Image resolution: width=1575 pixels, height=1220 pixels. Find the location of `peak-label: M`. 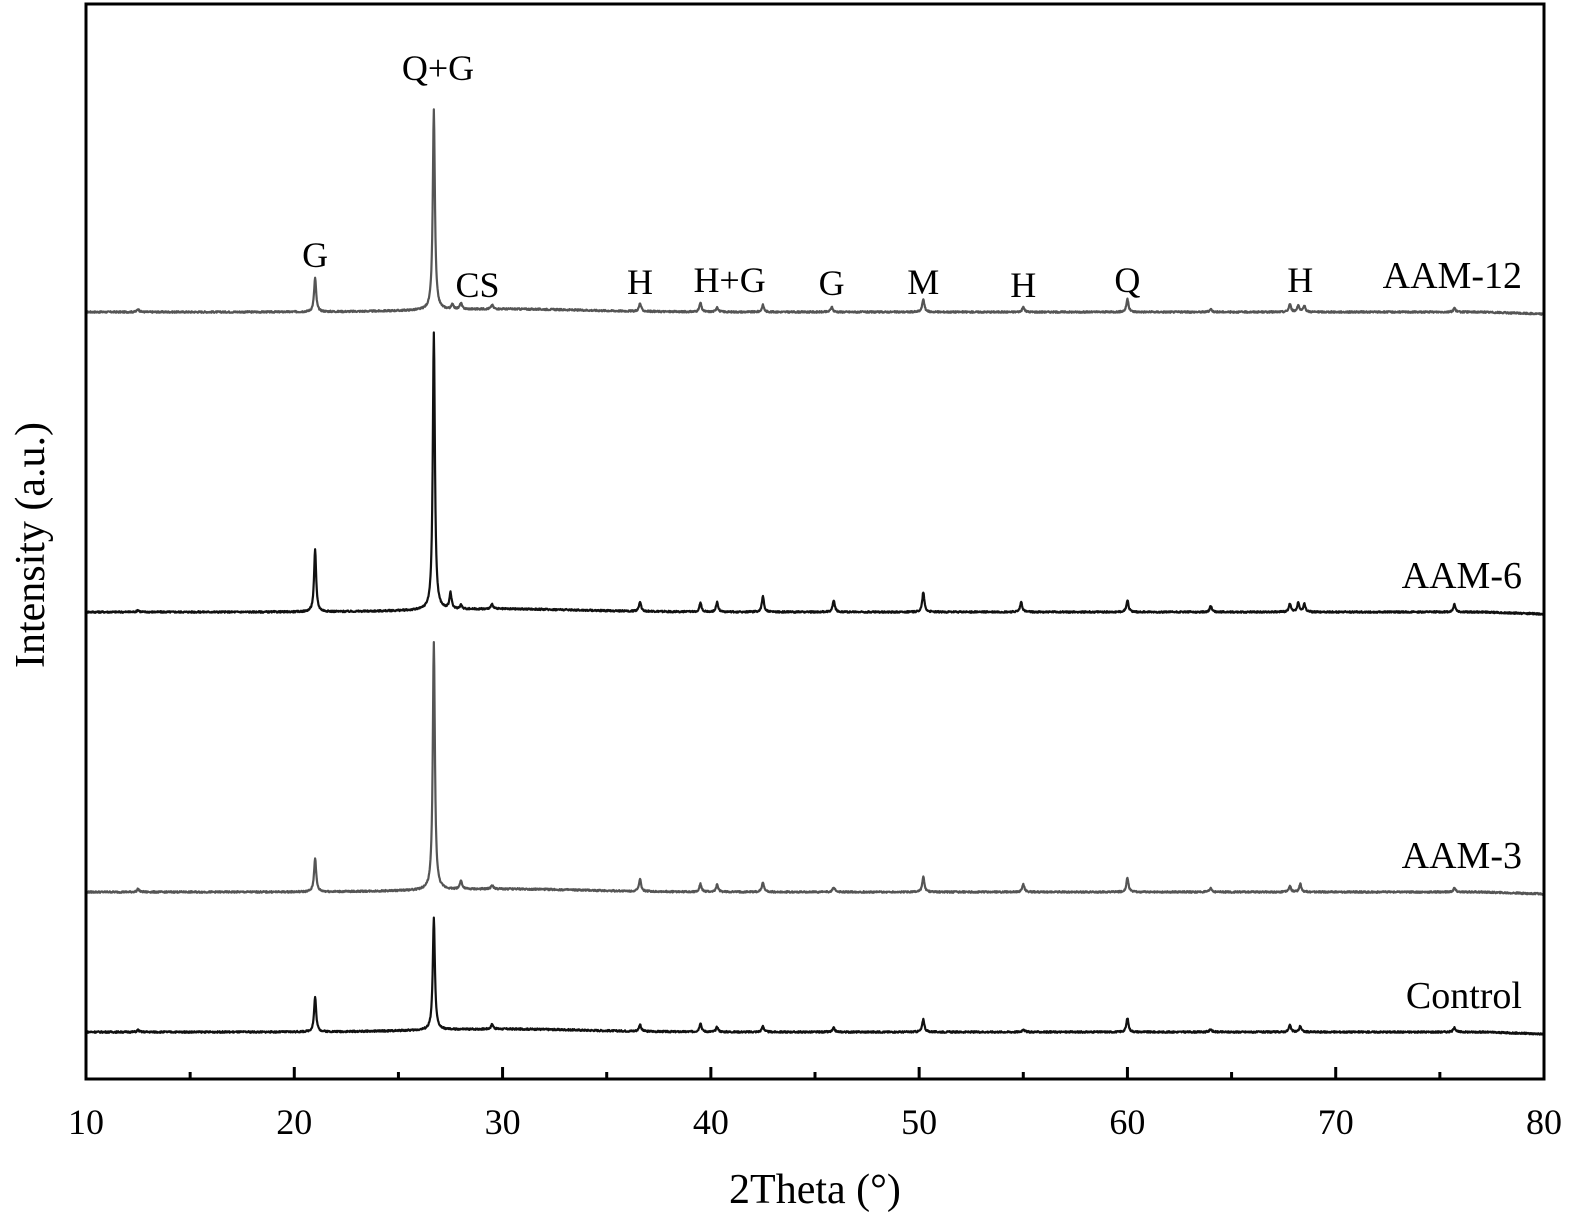

peak-label: M is located at coordinates (923, 282).